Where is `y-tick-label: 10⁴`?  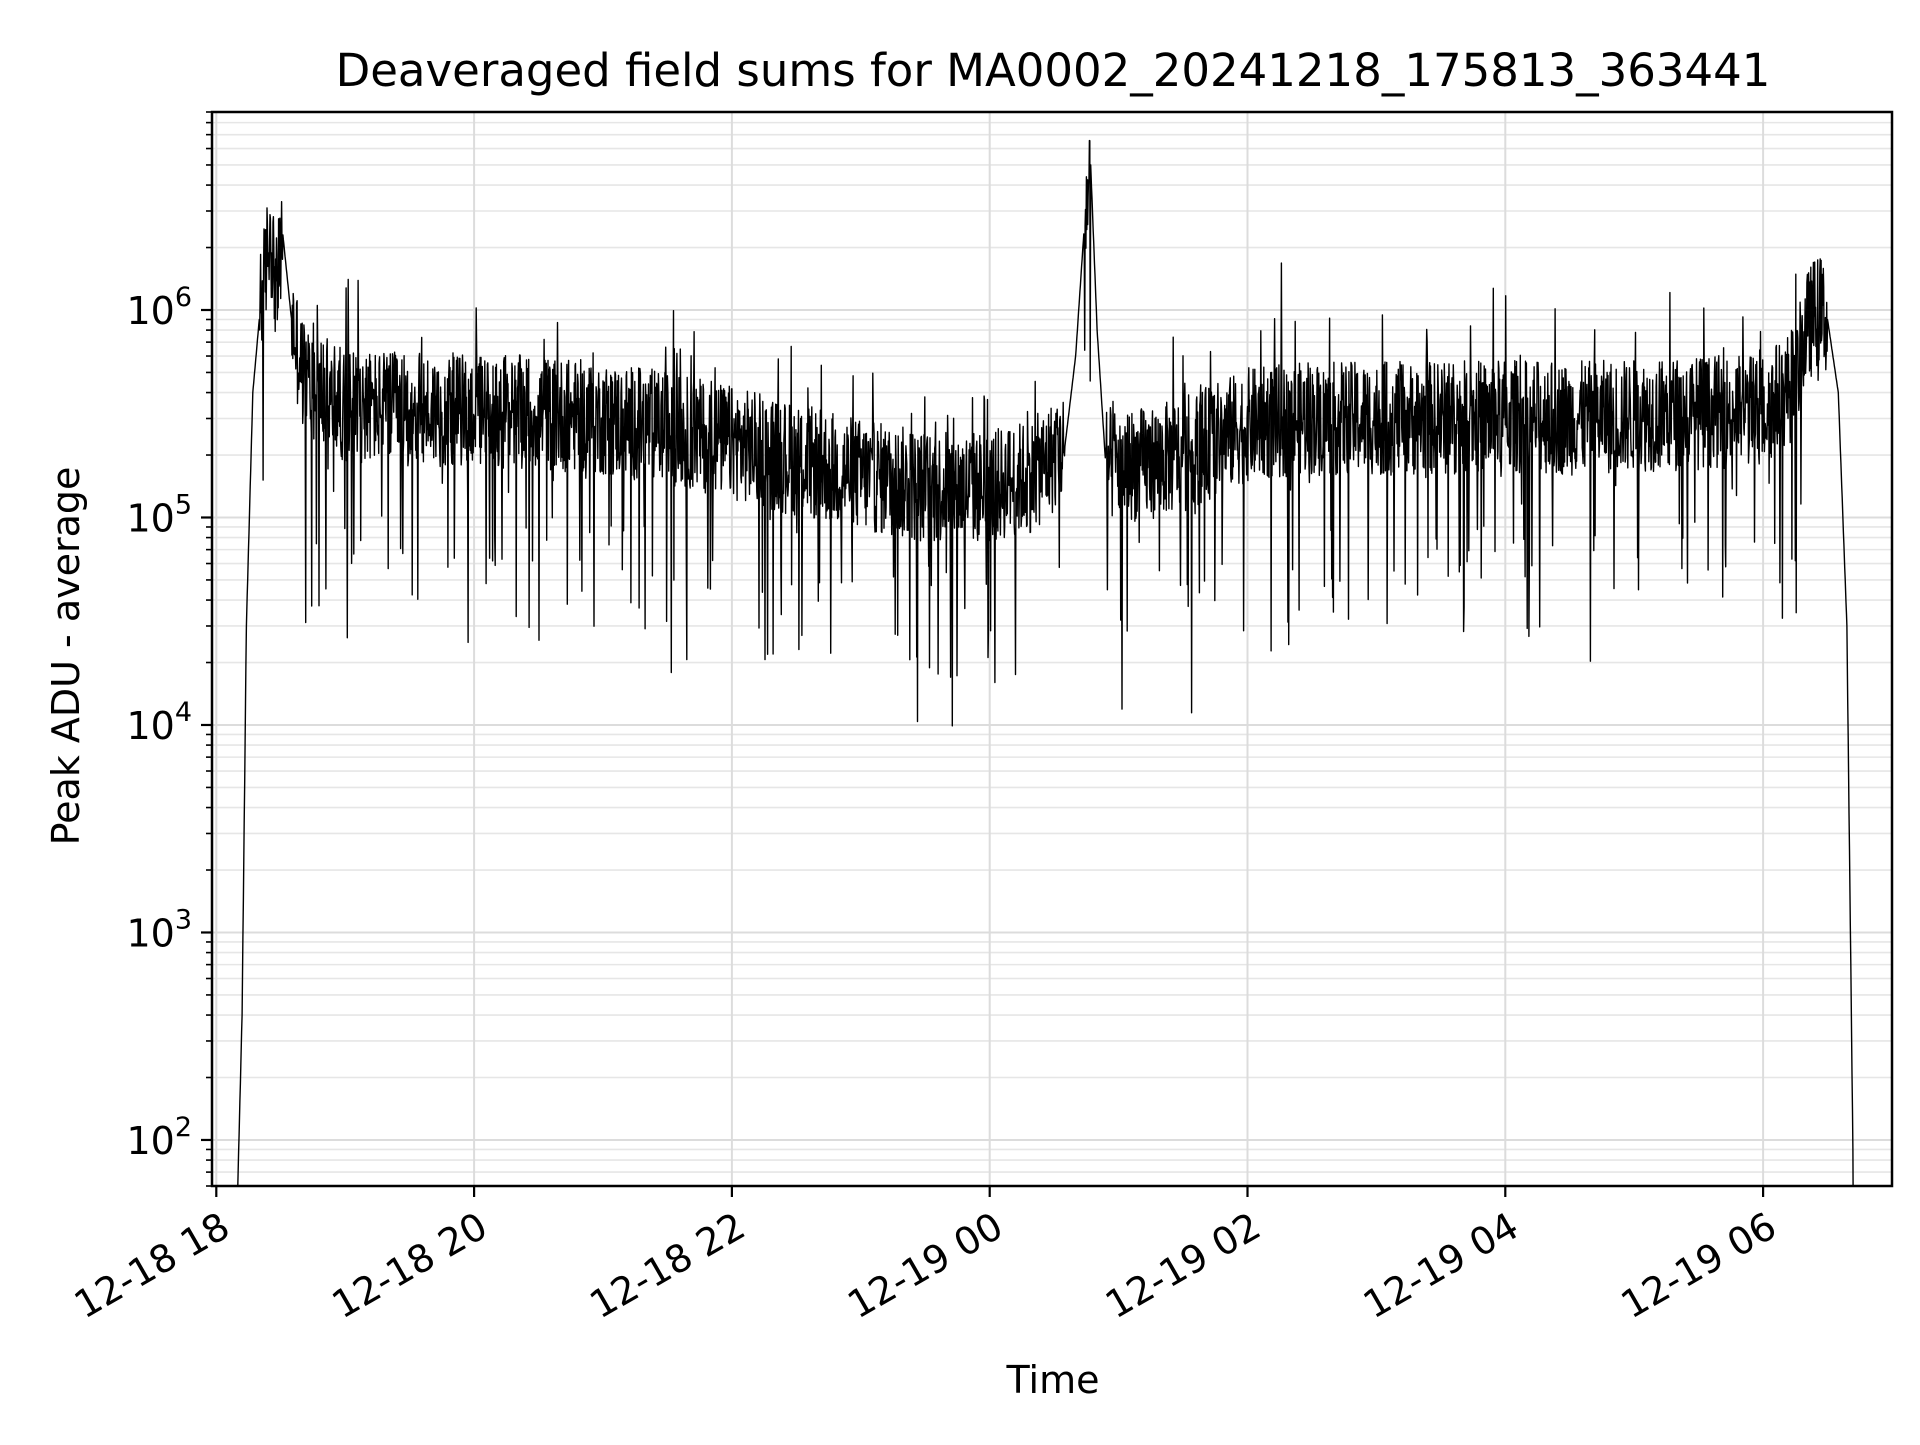
y-tick-label: 10⁴ is located at coordinates (159, 722).